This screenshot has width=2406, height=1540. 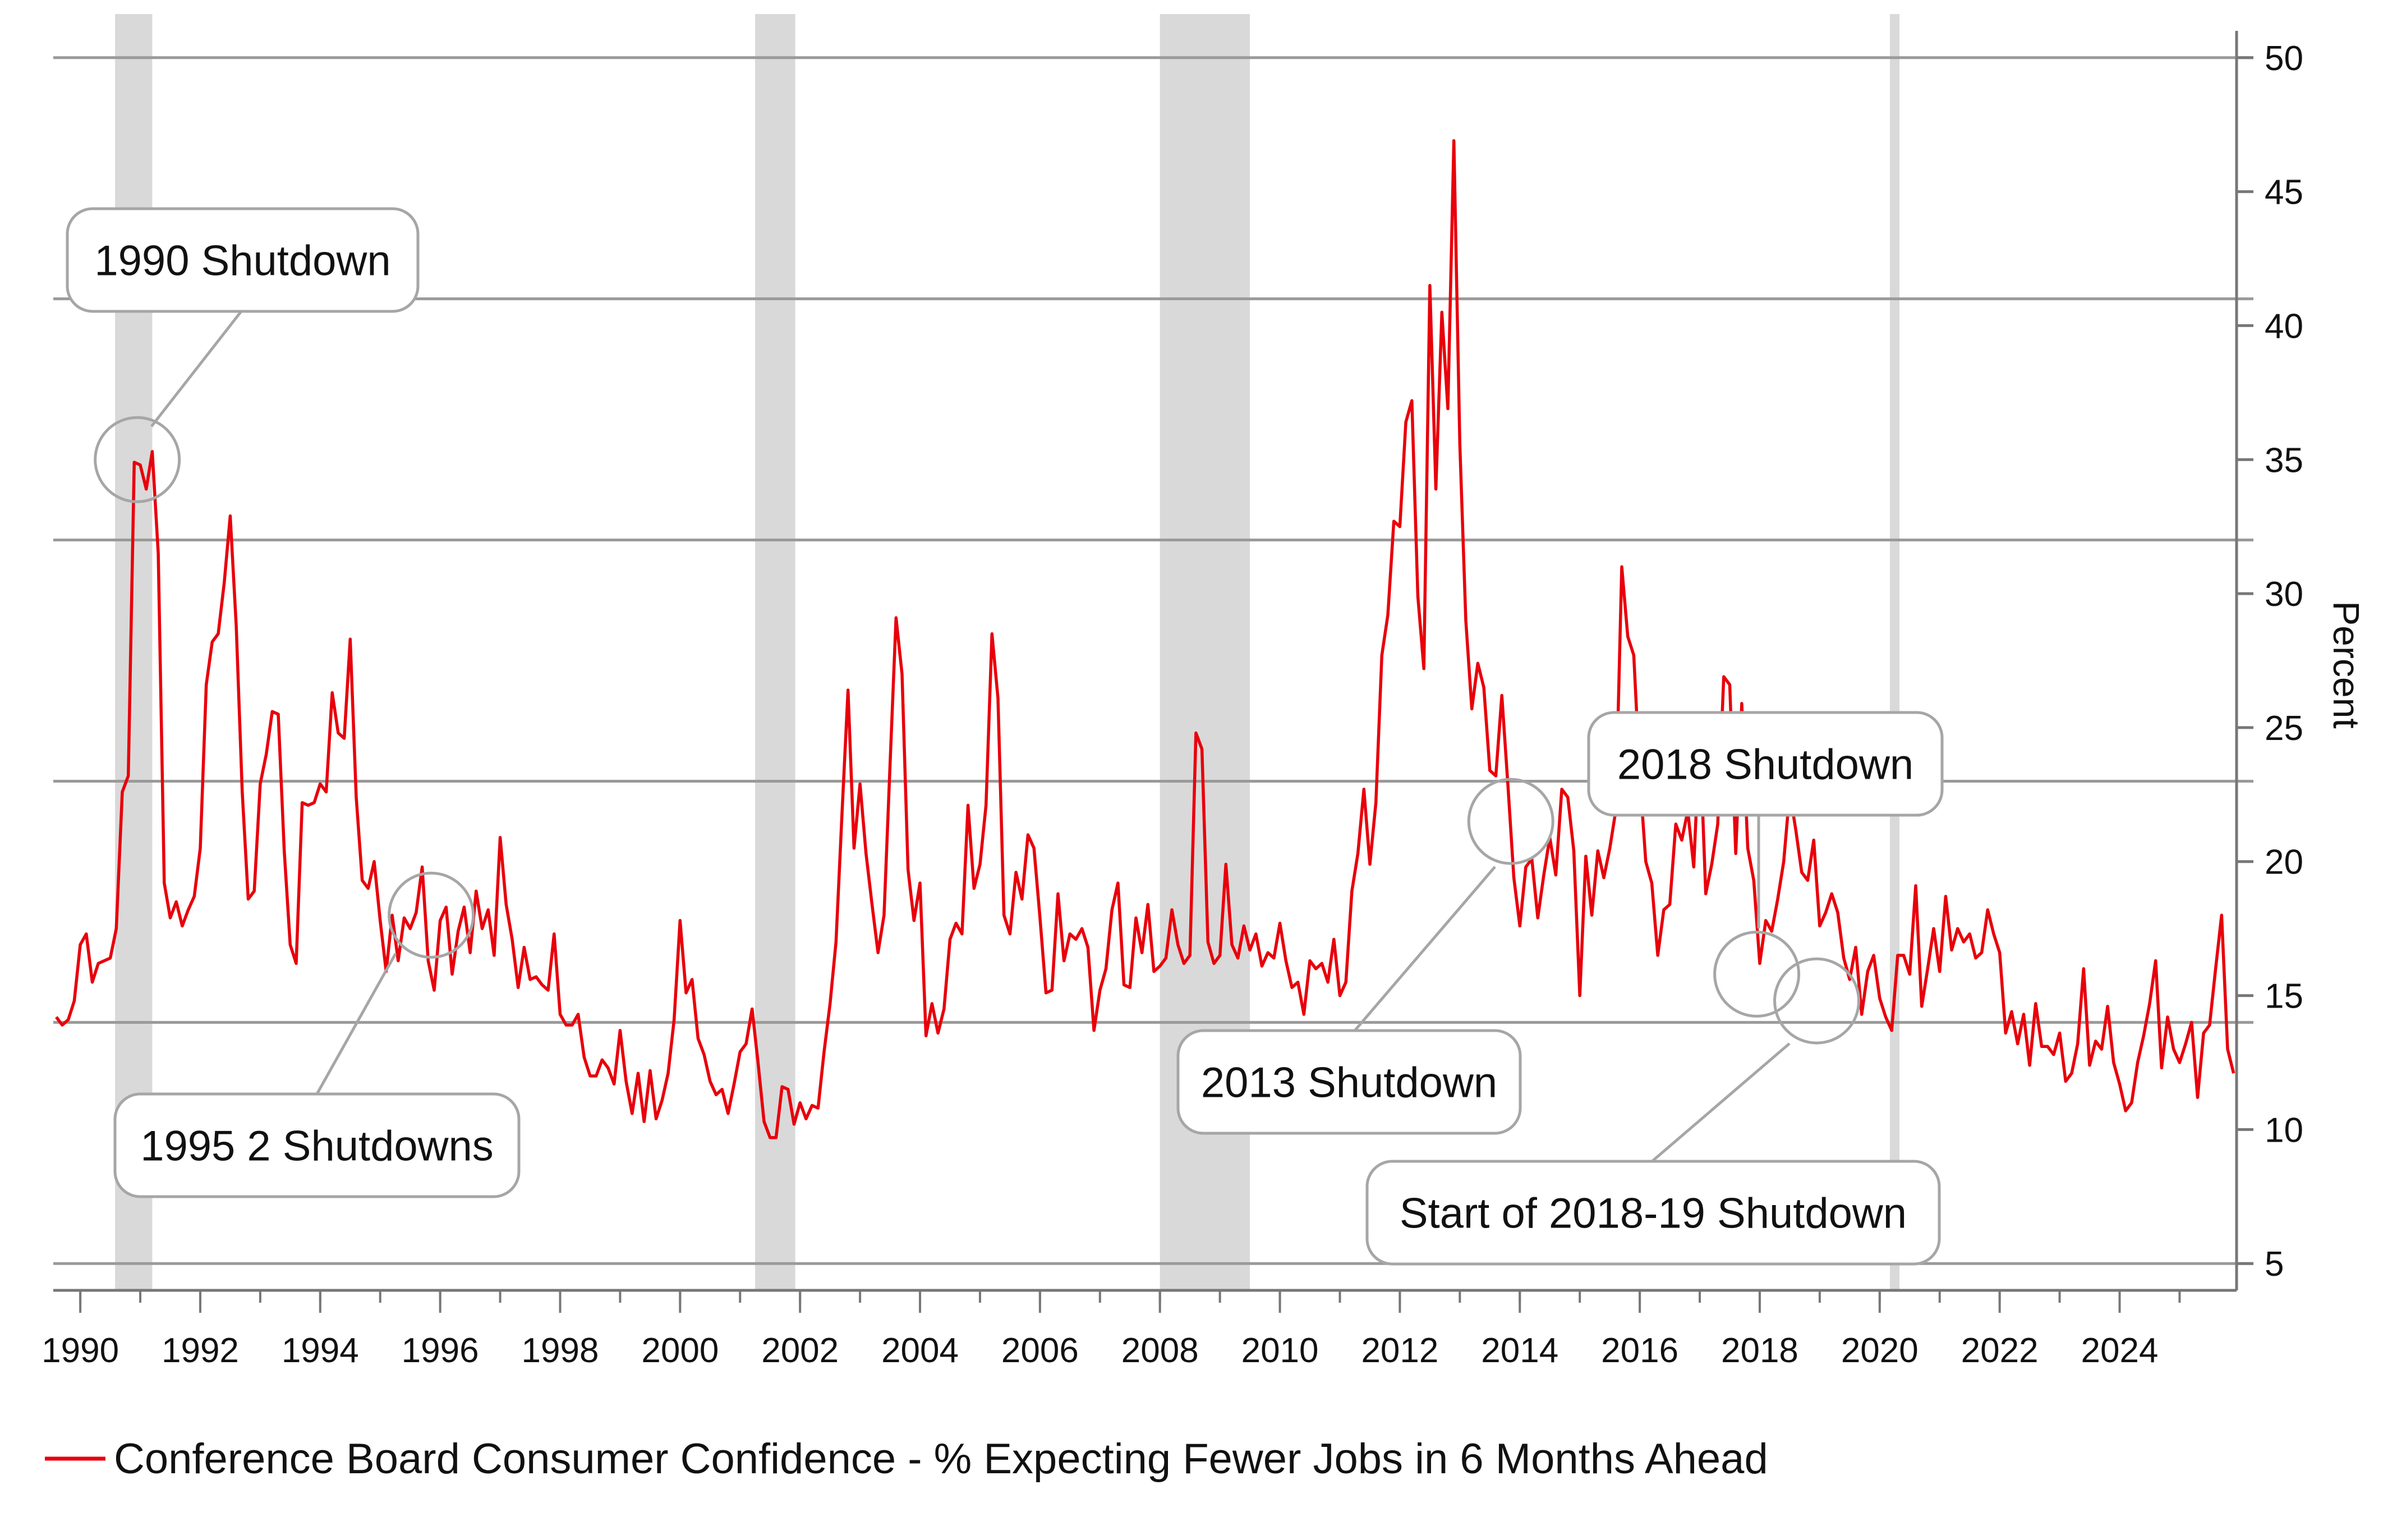 I want to click on x-tick-label: 1998, so click(x=560, y=1351).